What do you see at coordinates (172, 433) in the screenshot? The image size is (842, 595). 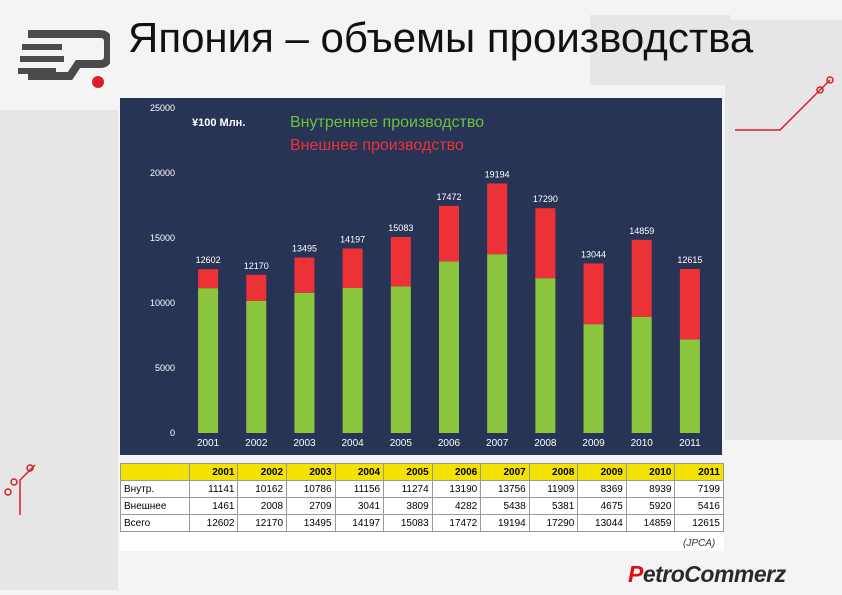 I see `y-tick-label: 0` at bounding box center [172, 433].